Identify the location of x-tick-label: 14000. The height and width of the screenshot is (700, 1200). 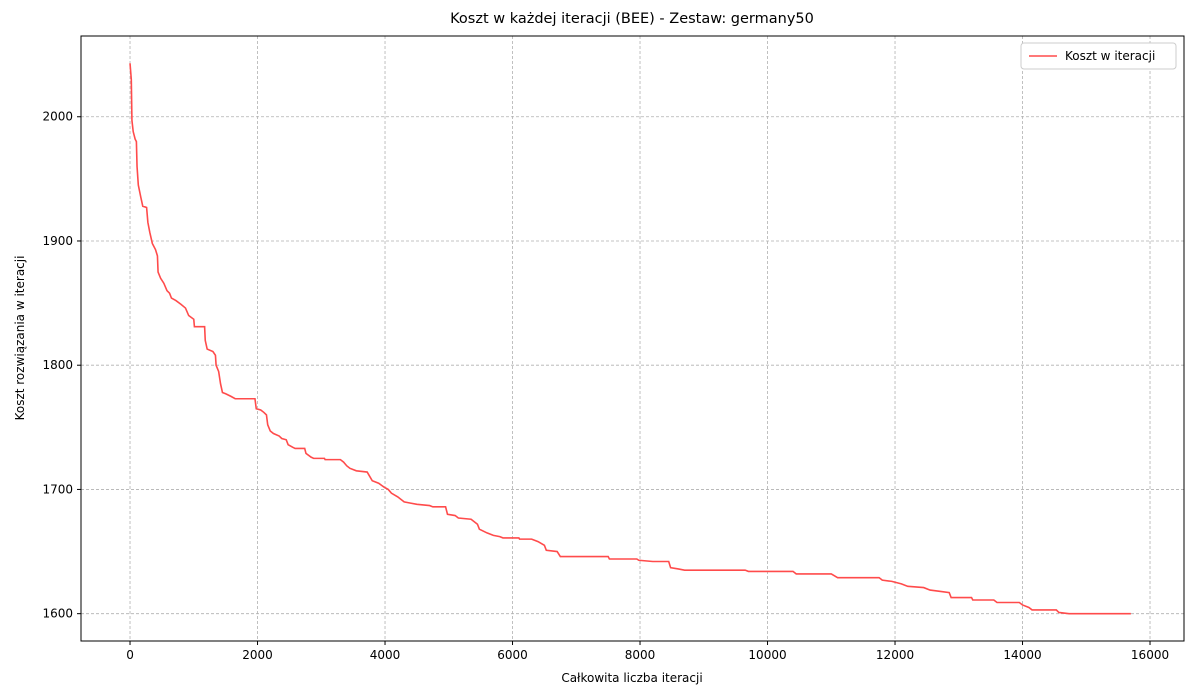
(1022, 655).